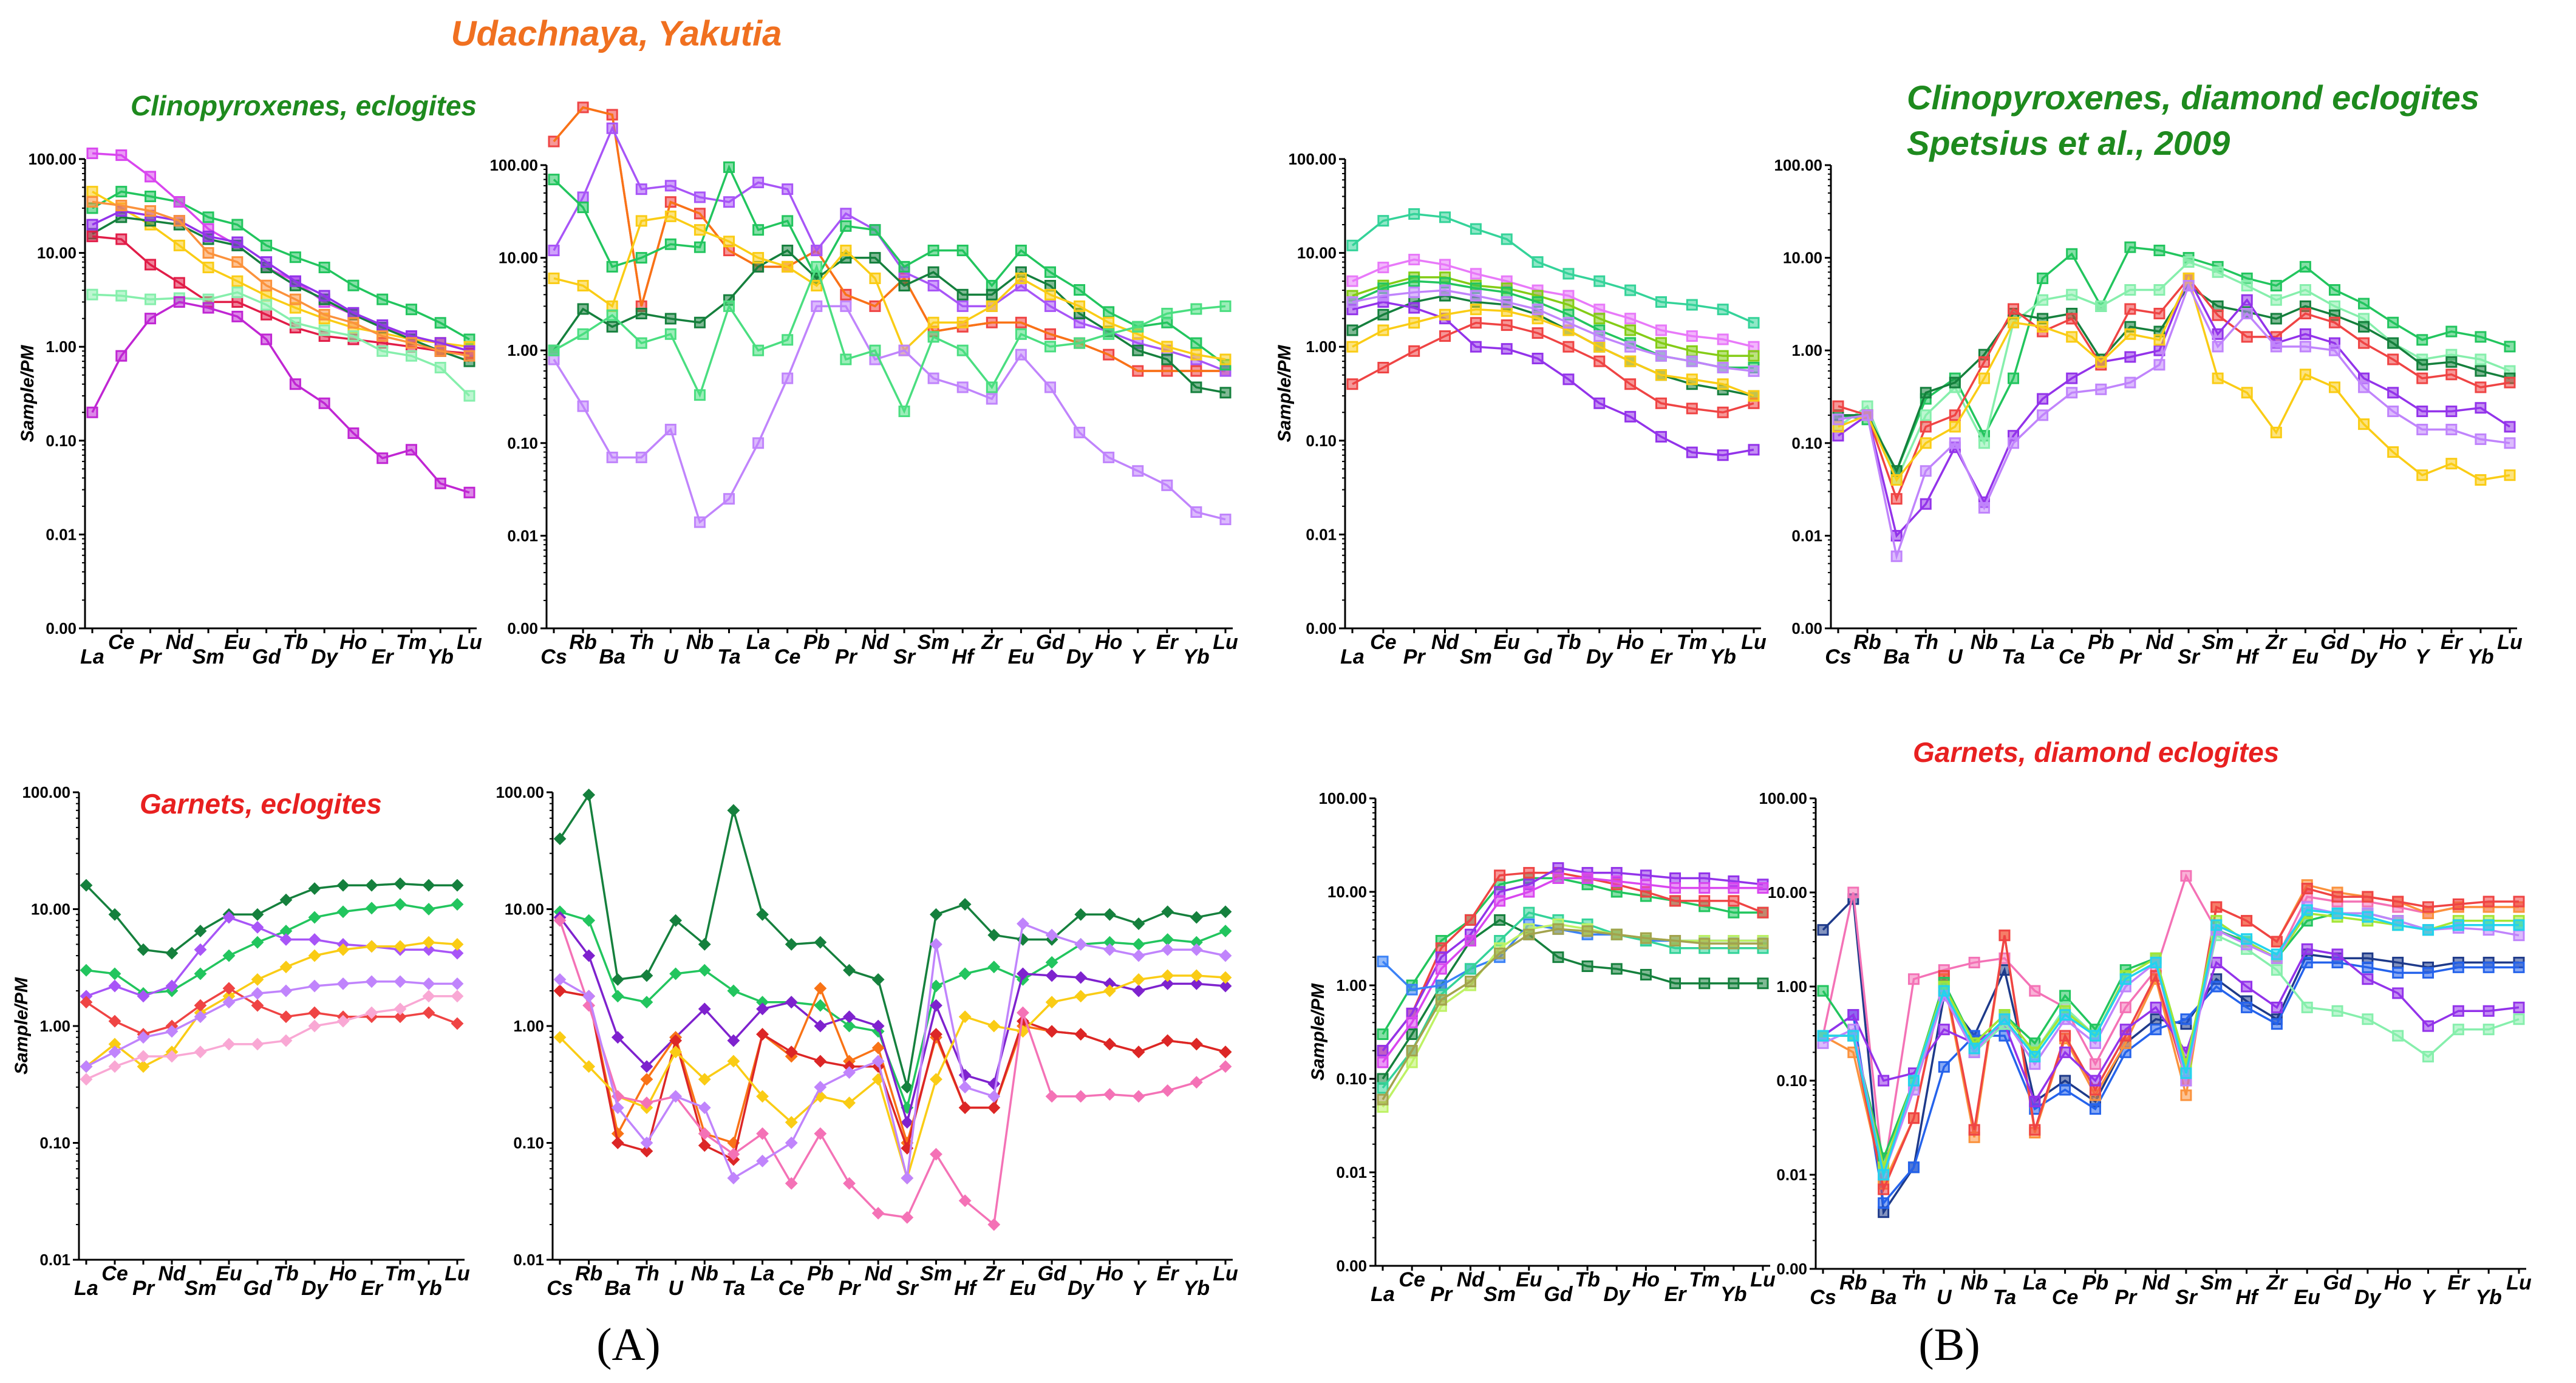 The width and height of the screenshot is (2576, 1383). What do you see at coordinates (1803, 258) in the screenshot?
I see `y-tick-label: 10.00` at bounding box center [1803, 258].